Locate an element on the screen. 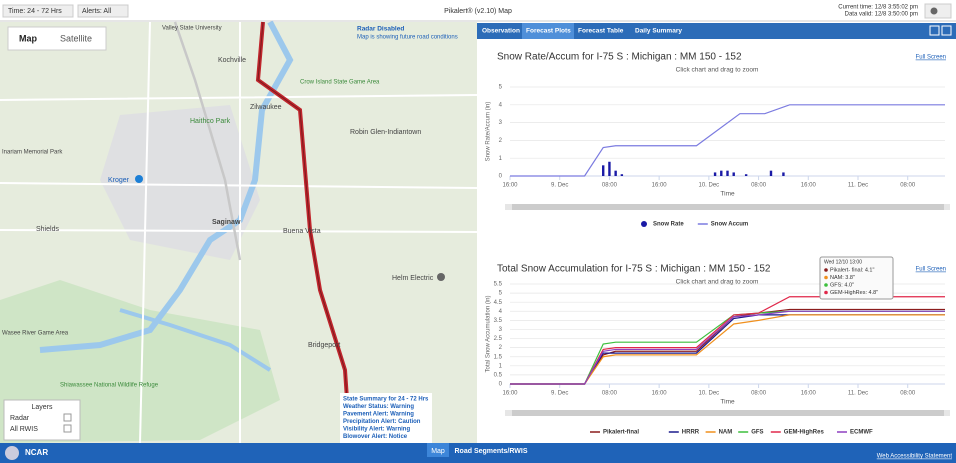  map-river is located at coordinates (195, 340).